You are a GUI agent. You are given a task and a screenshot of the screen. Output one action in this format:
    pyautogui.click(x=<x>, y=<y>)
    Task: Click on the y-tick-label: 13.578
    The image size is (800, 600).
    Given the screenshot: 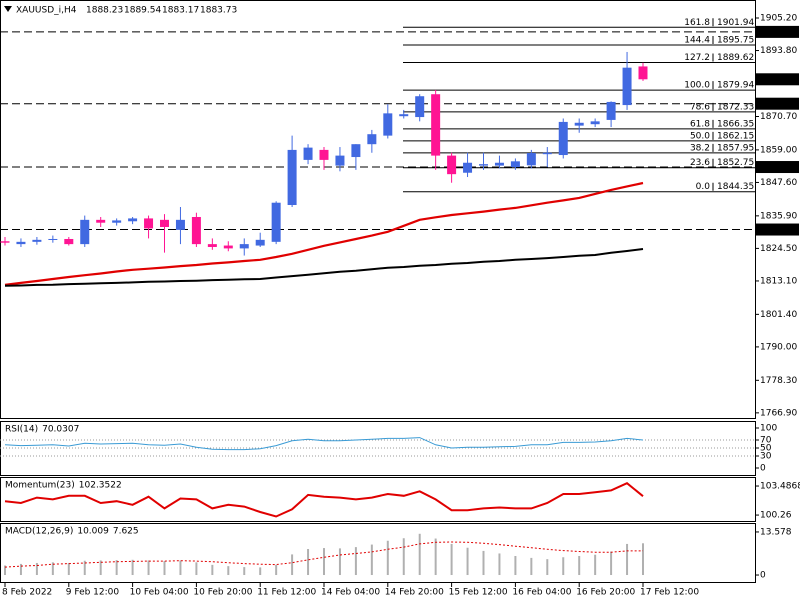 What is the action you would take?
    pyautogui.click(x=776, y=532)
    